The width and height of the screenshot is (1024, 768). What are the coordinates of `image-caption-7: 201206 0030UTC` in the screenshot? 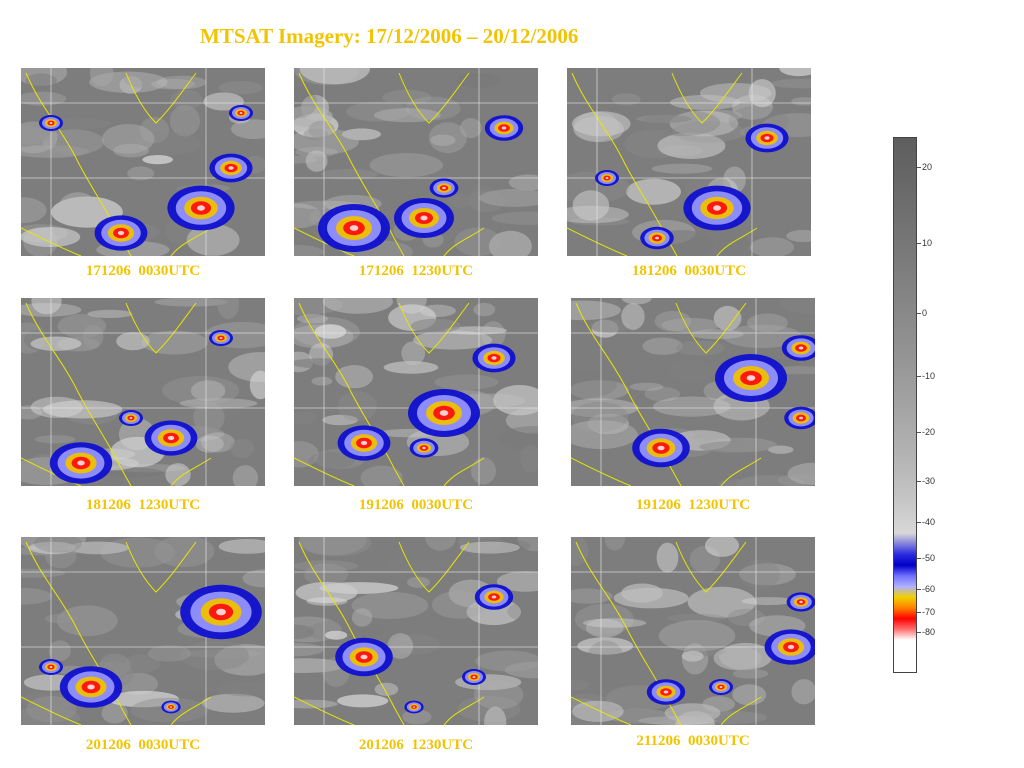 It's located at (143, 745).